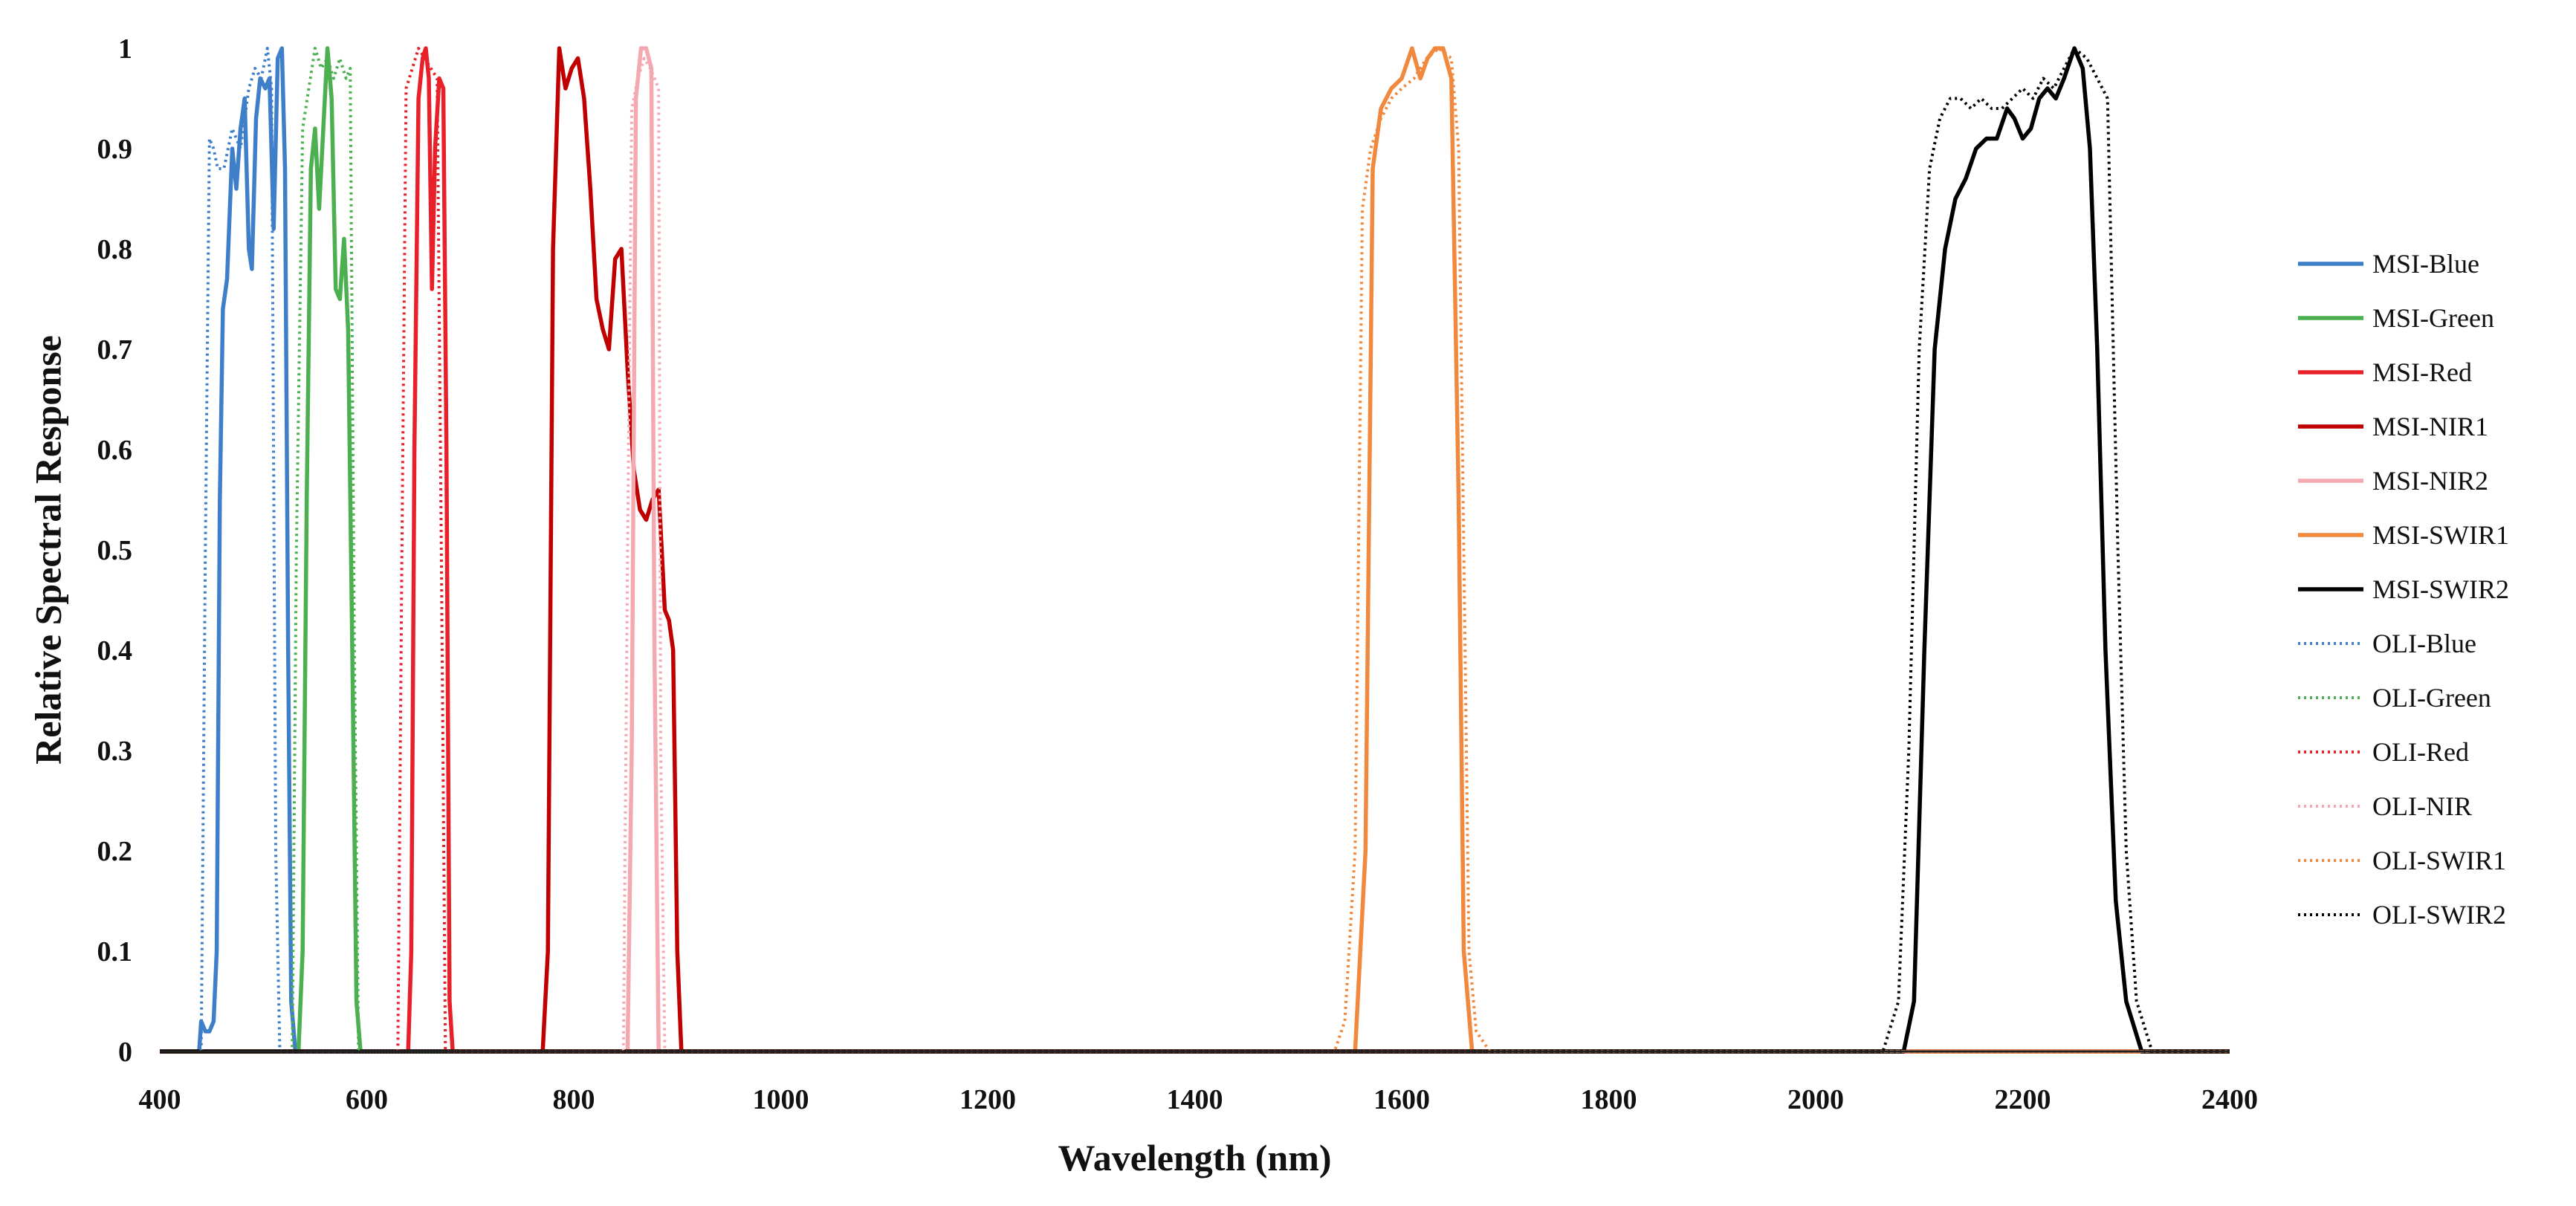 This screenshot has width=2576, height=1206. What do you see at coordinates (781, 1099) in the screenshot?
I see `x-tick-label: 1000` at bounding box center [781, 1099].